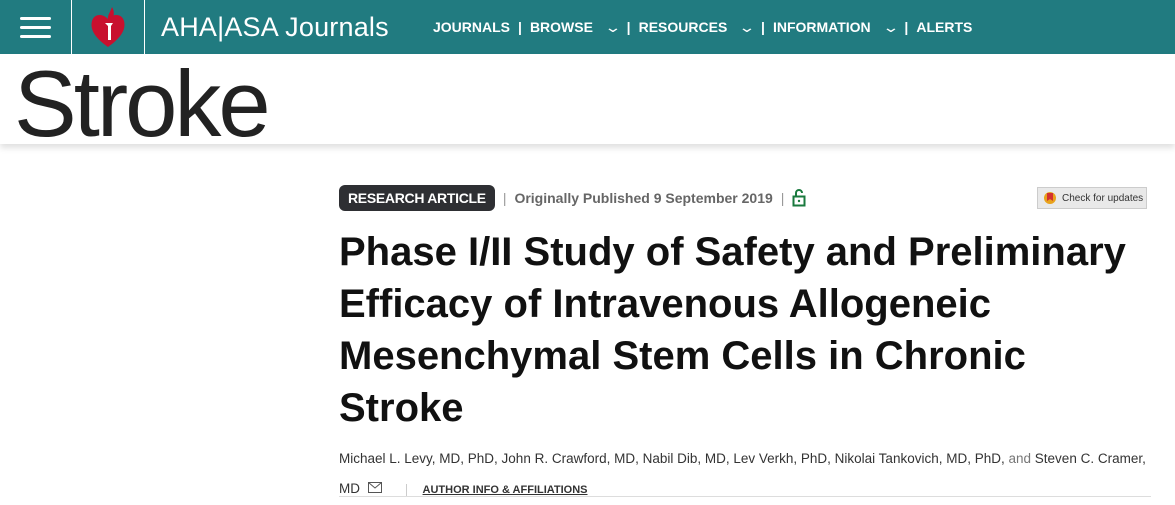 The height and width of the screenshot is (505, 1175). I want to click on publish-date: Originally Published 9 September 2019, so click(643, 198).